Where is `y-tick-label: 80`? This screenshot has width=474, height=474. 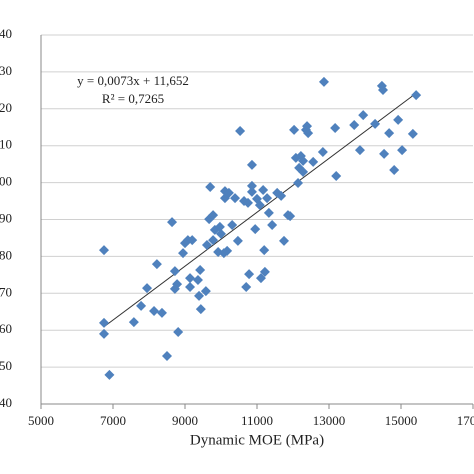
y-tick-label: 80 is located at coordinates (6, 254).